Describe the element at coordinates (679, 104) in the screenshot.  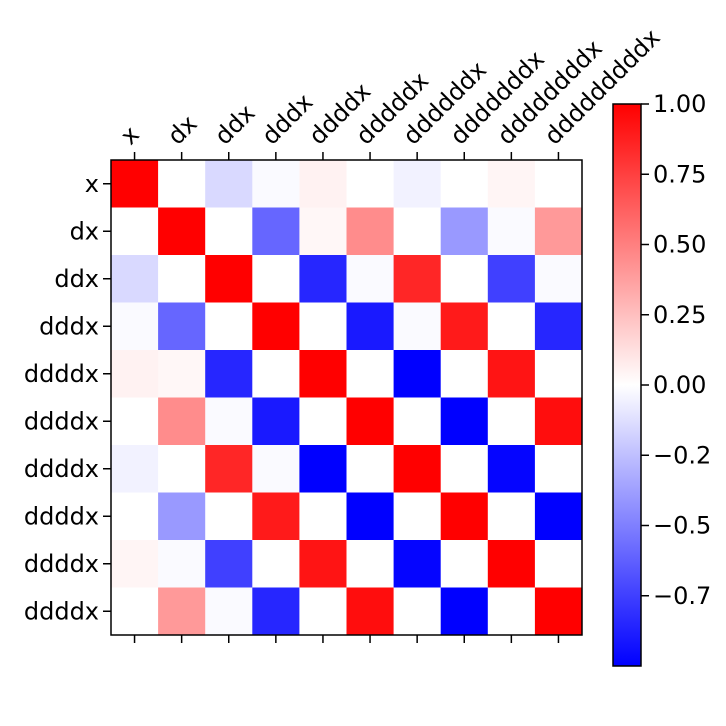
I see `colorbar-tick-label: 1.00` at that location.